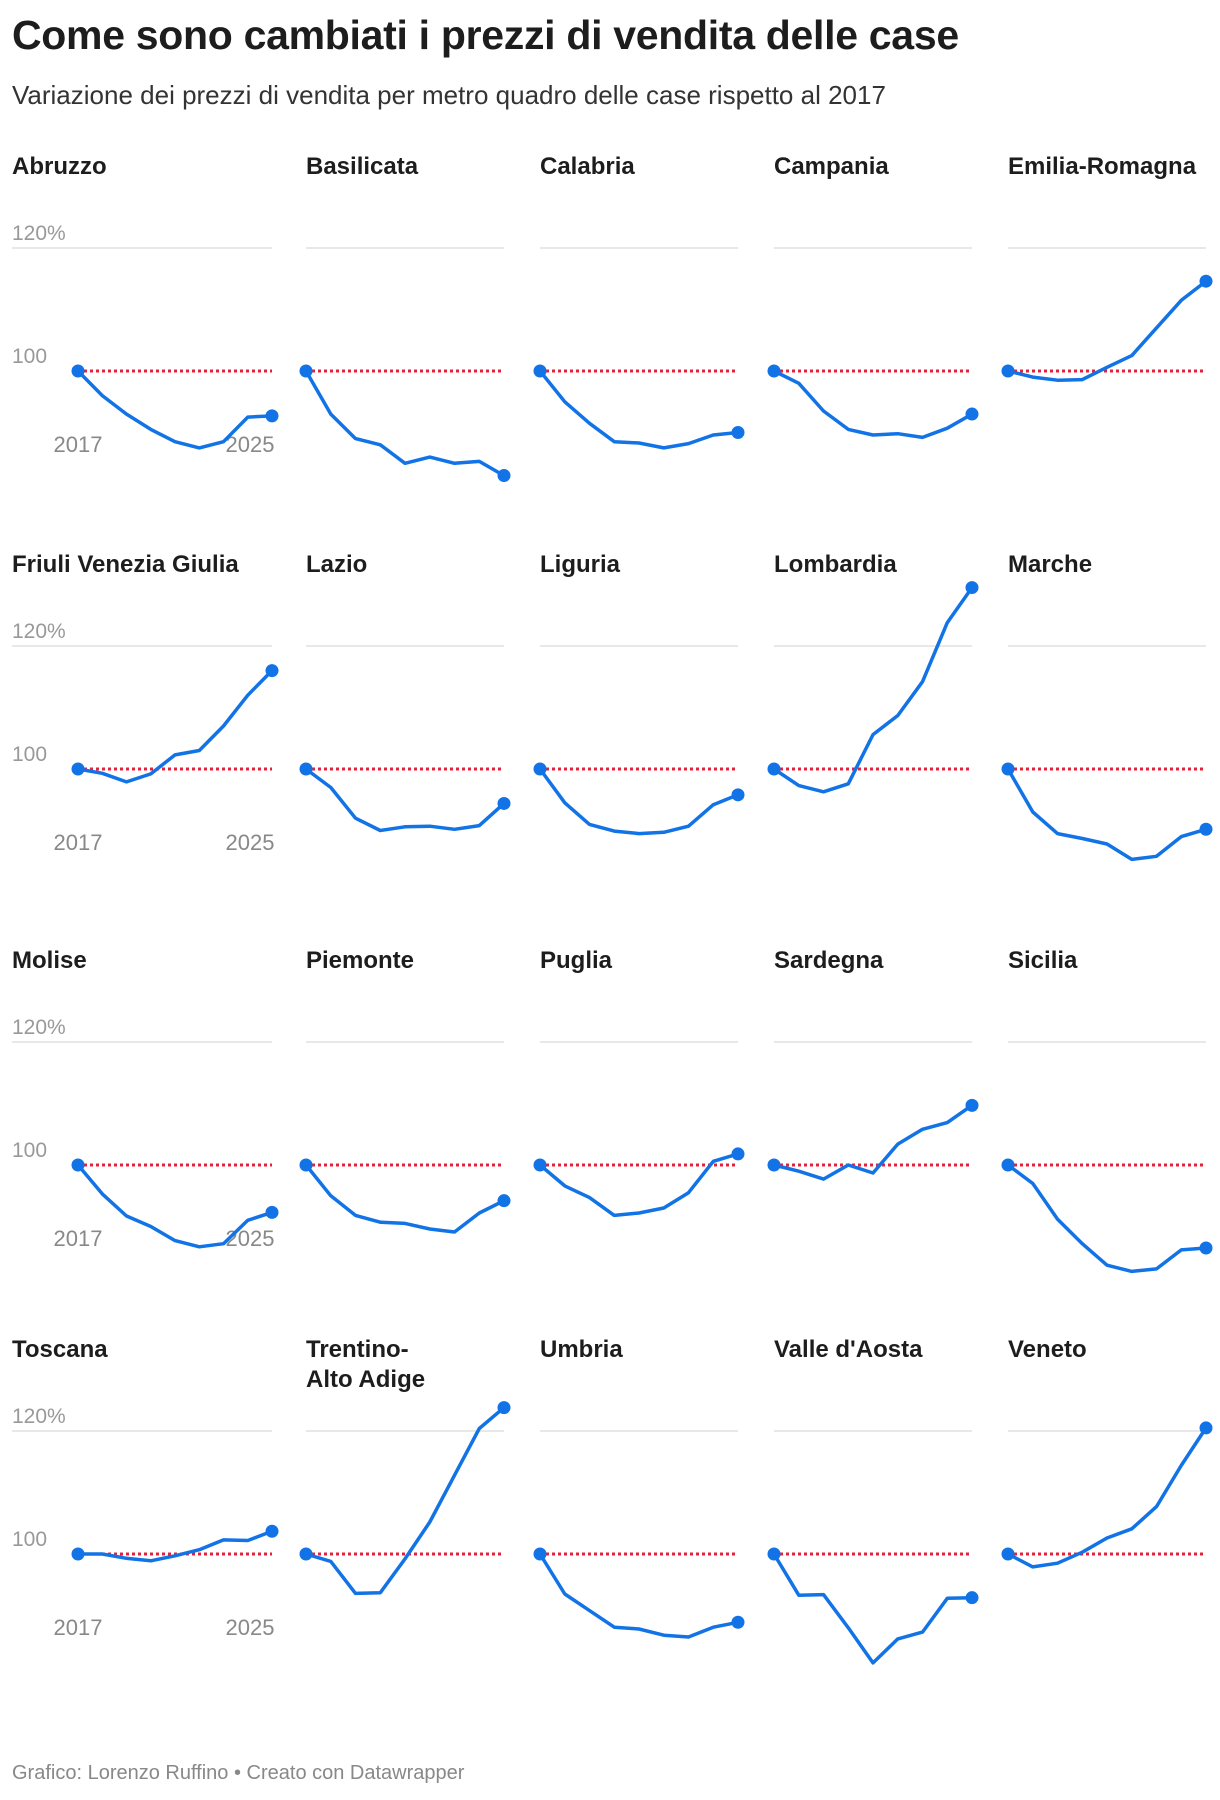 The height and width of the screenshot is (1800, 1220). I want to click on panel-title: Calabria, so click(587, 166).